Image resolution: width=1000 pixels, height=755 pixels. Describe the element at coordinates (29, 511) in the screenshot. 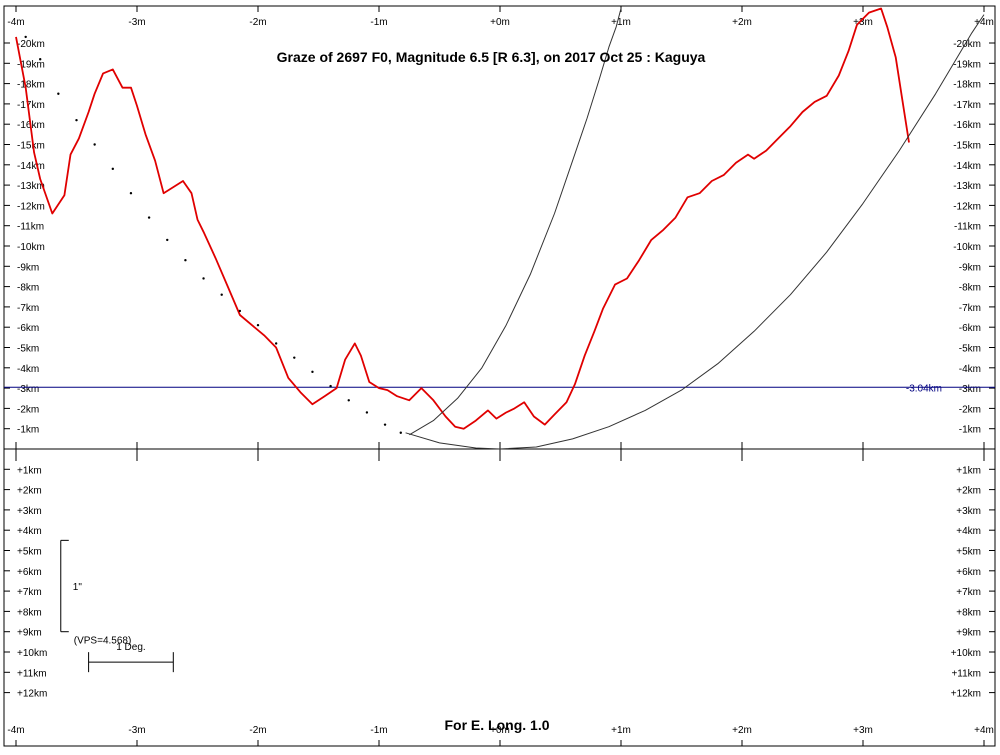

I see `y-tick-label-left: +3km` at that location.